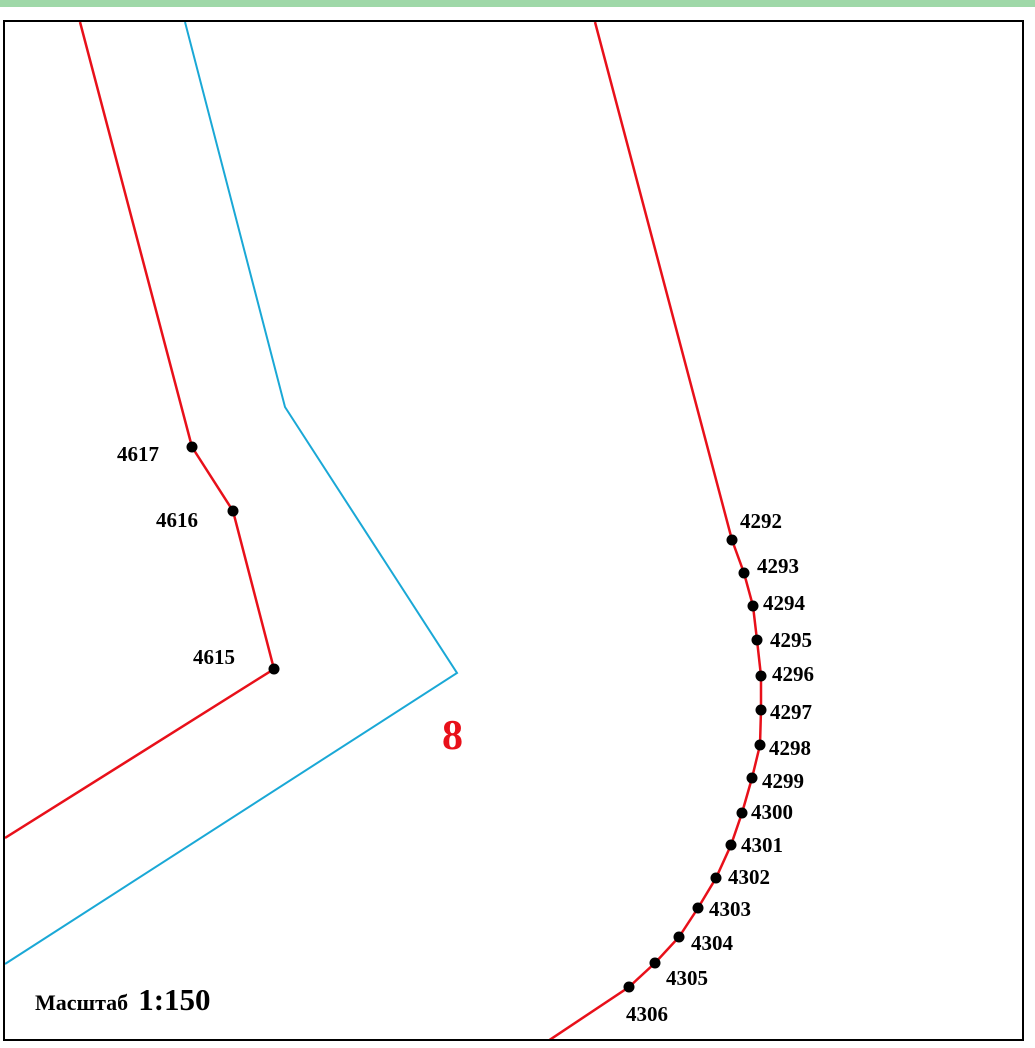 Image resolution: width=1035 pixels, height=1048 pixels. What do you see at coordinates (761, 521) in the screenshot?
I see `point-label-4292: 4292` at bounding box center [761, 521].